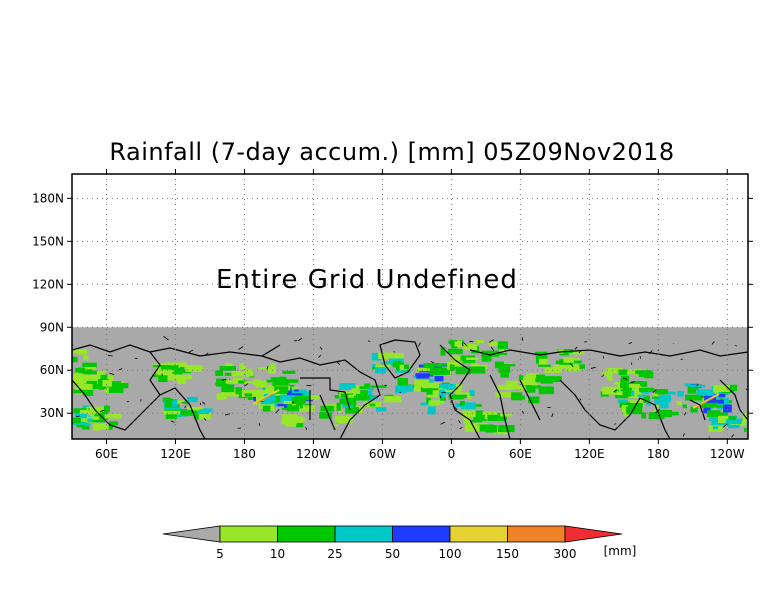  I want to click on lon-label: 120E, so click(589, 454).